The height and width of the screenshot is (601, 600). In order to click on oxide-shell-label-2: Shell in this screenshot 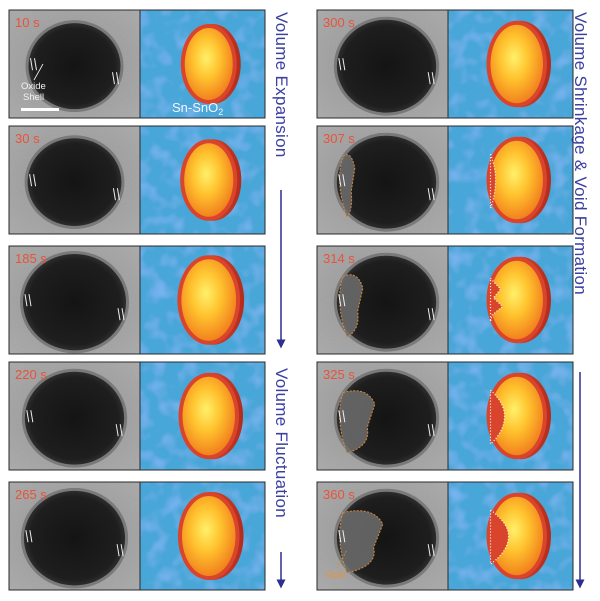, I will do `click(33, 97)`.